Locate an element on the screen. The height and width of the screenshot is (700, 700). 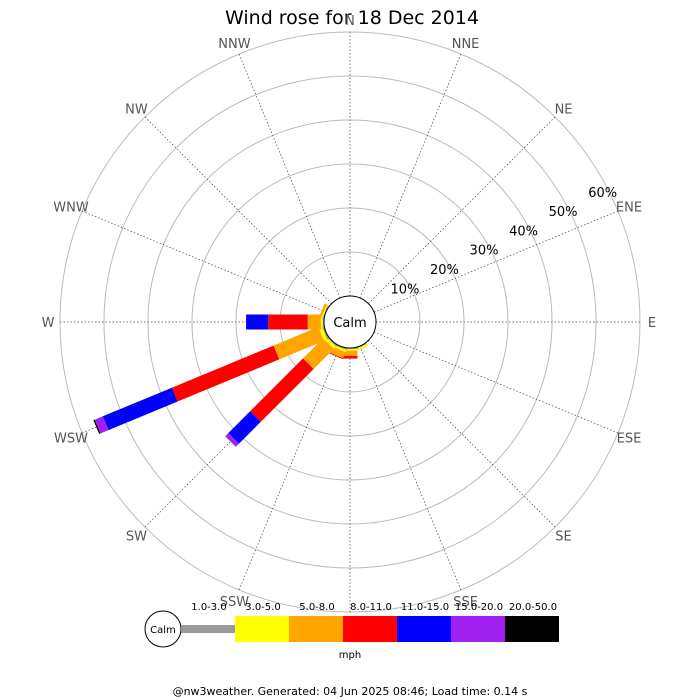
direction-label-nne: NNE is located at coordinates (466, 44).